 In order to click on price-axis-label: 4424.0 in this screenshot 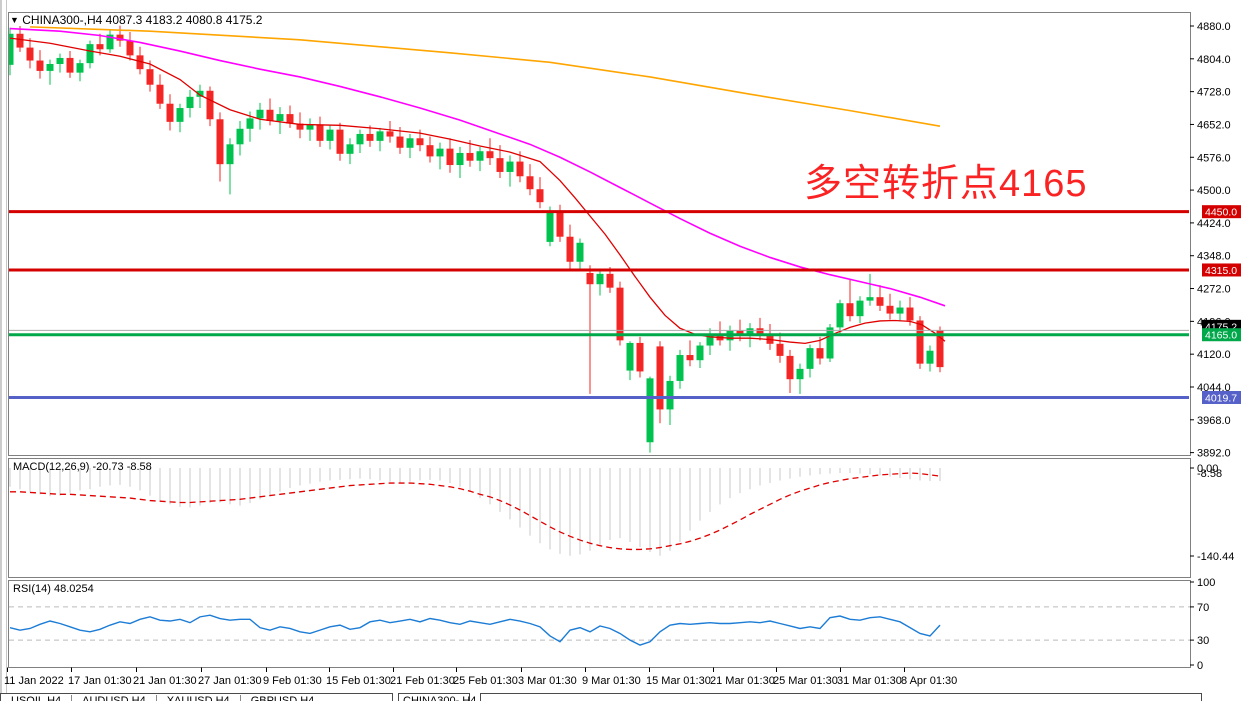, I will do `click(1214, 224)`.